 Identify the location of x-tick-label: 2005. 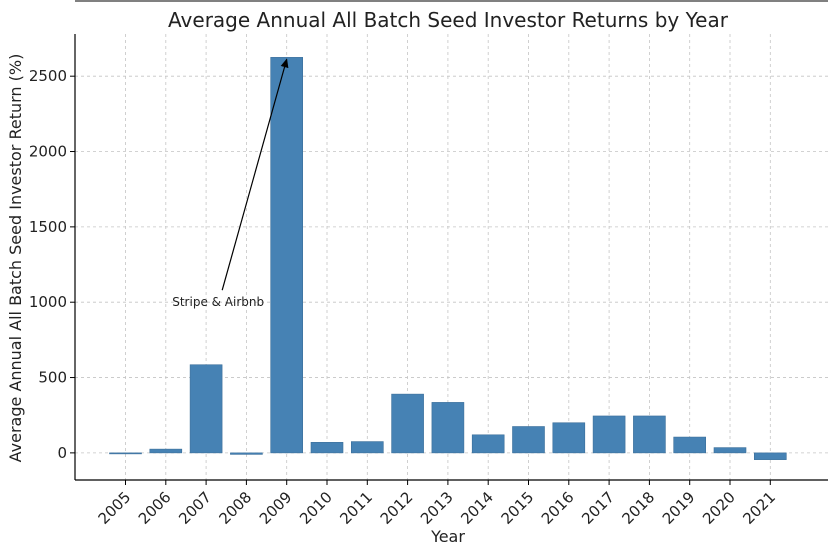
(115, 508).